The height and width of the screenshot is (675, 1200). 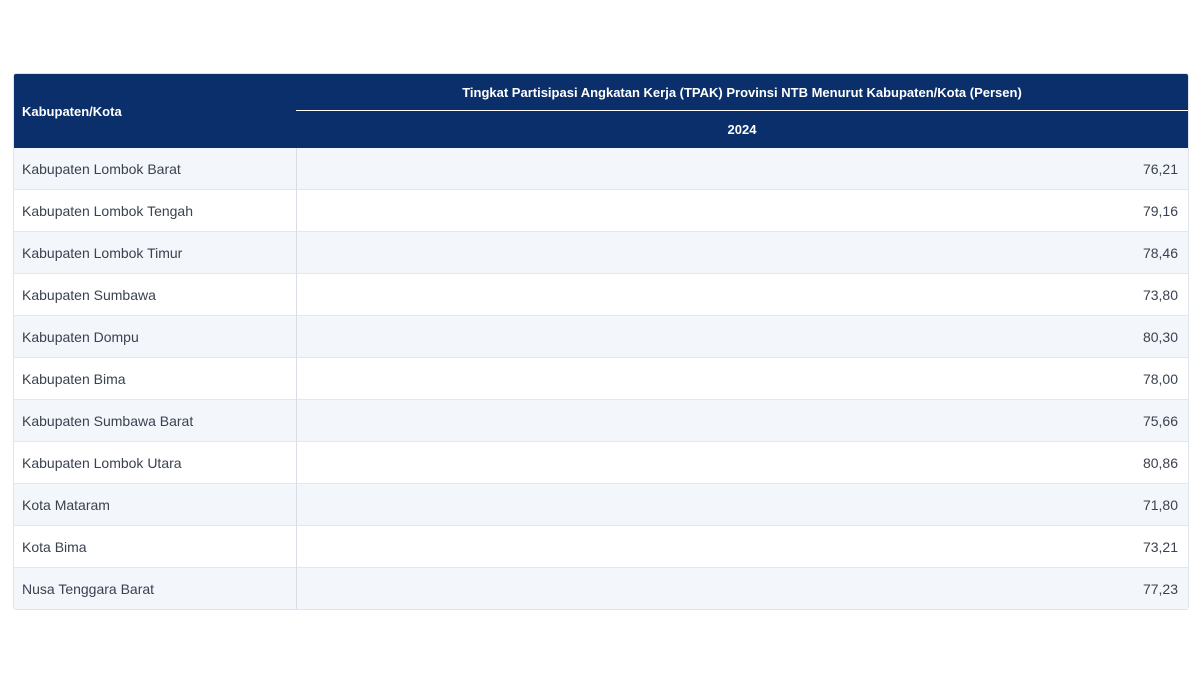 I want to click on row-value-cell: 73,21, so click(x=742, y=546).